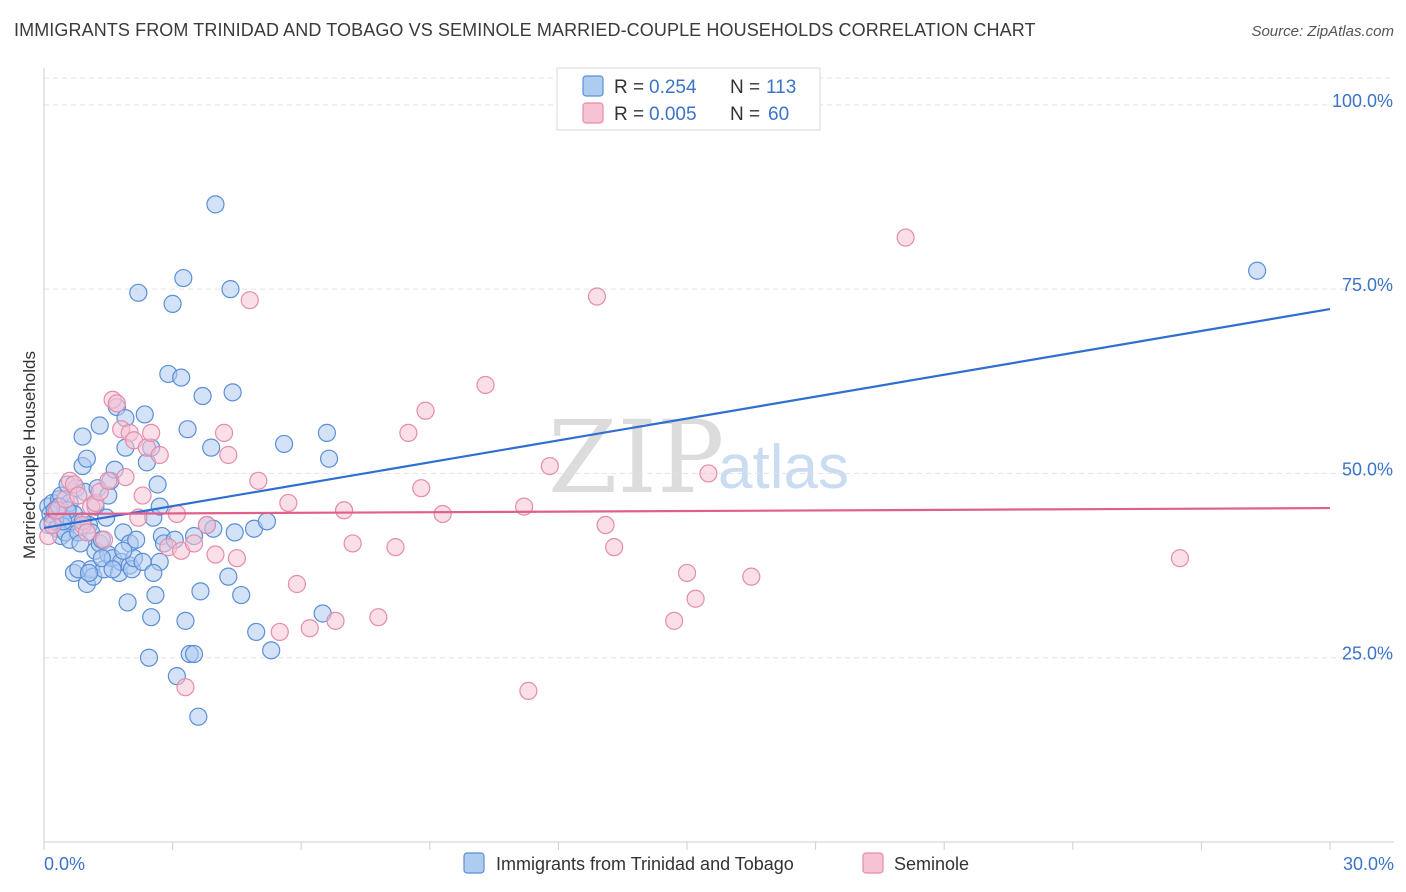 This screenshot has height=892, width=1406. I want to click on legend-r-value-seminole: 0.005, so click(673, 114).